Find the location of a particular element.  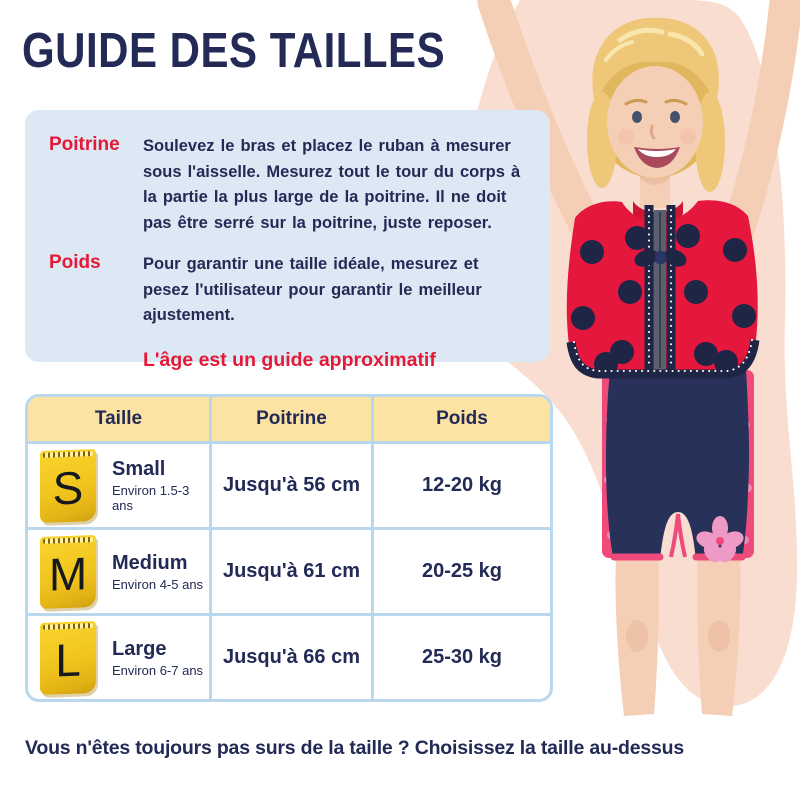

weight-value: 25-30 kg is located at coordinates (460, 657).